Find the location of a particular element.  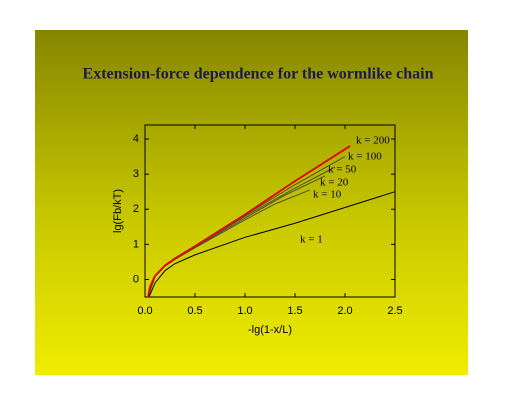

y-tick-label: 3 is located at coordinates (136, 174).